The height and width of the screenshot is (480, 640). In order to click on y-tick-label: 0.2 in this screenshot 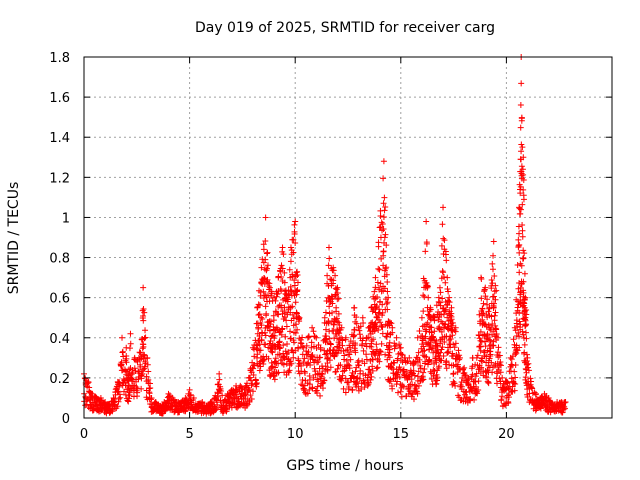, I will do `click(59, 379)`.